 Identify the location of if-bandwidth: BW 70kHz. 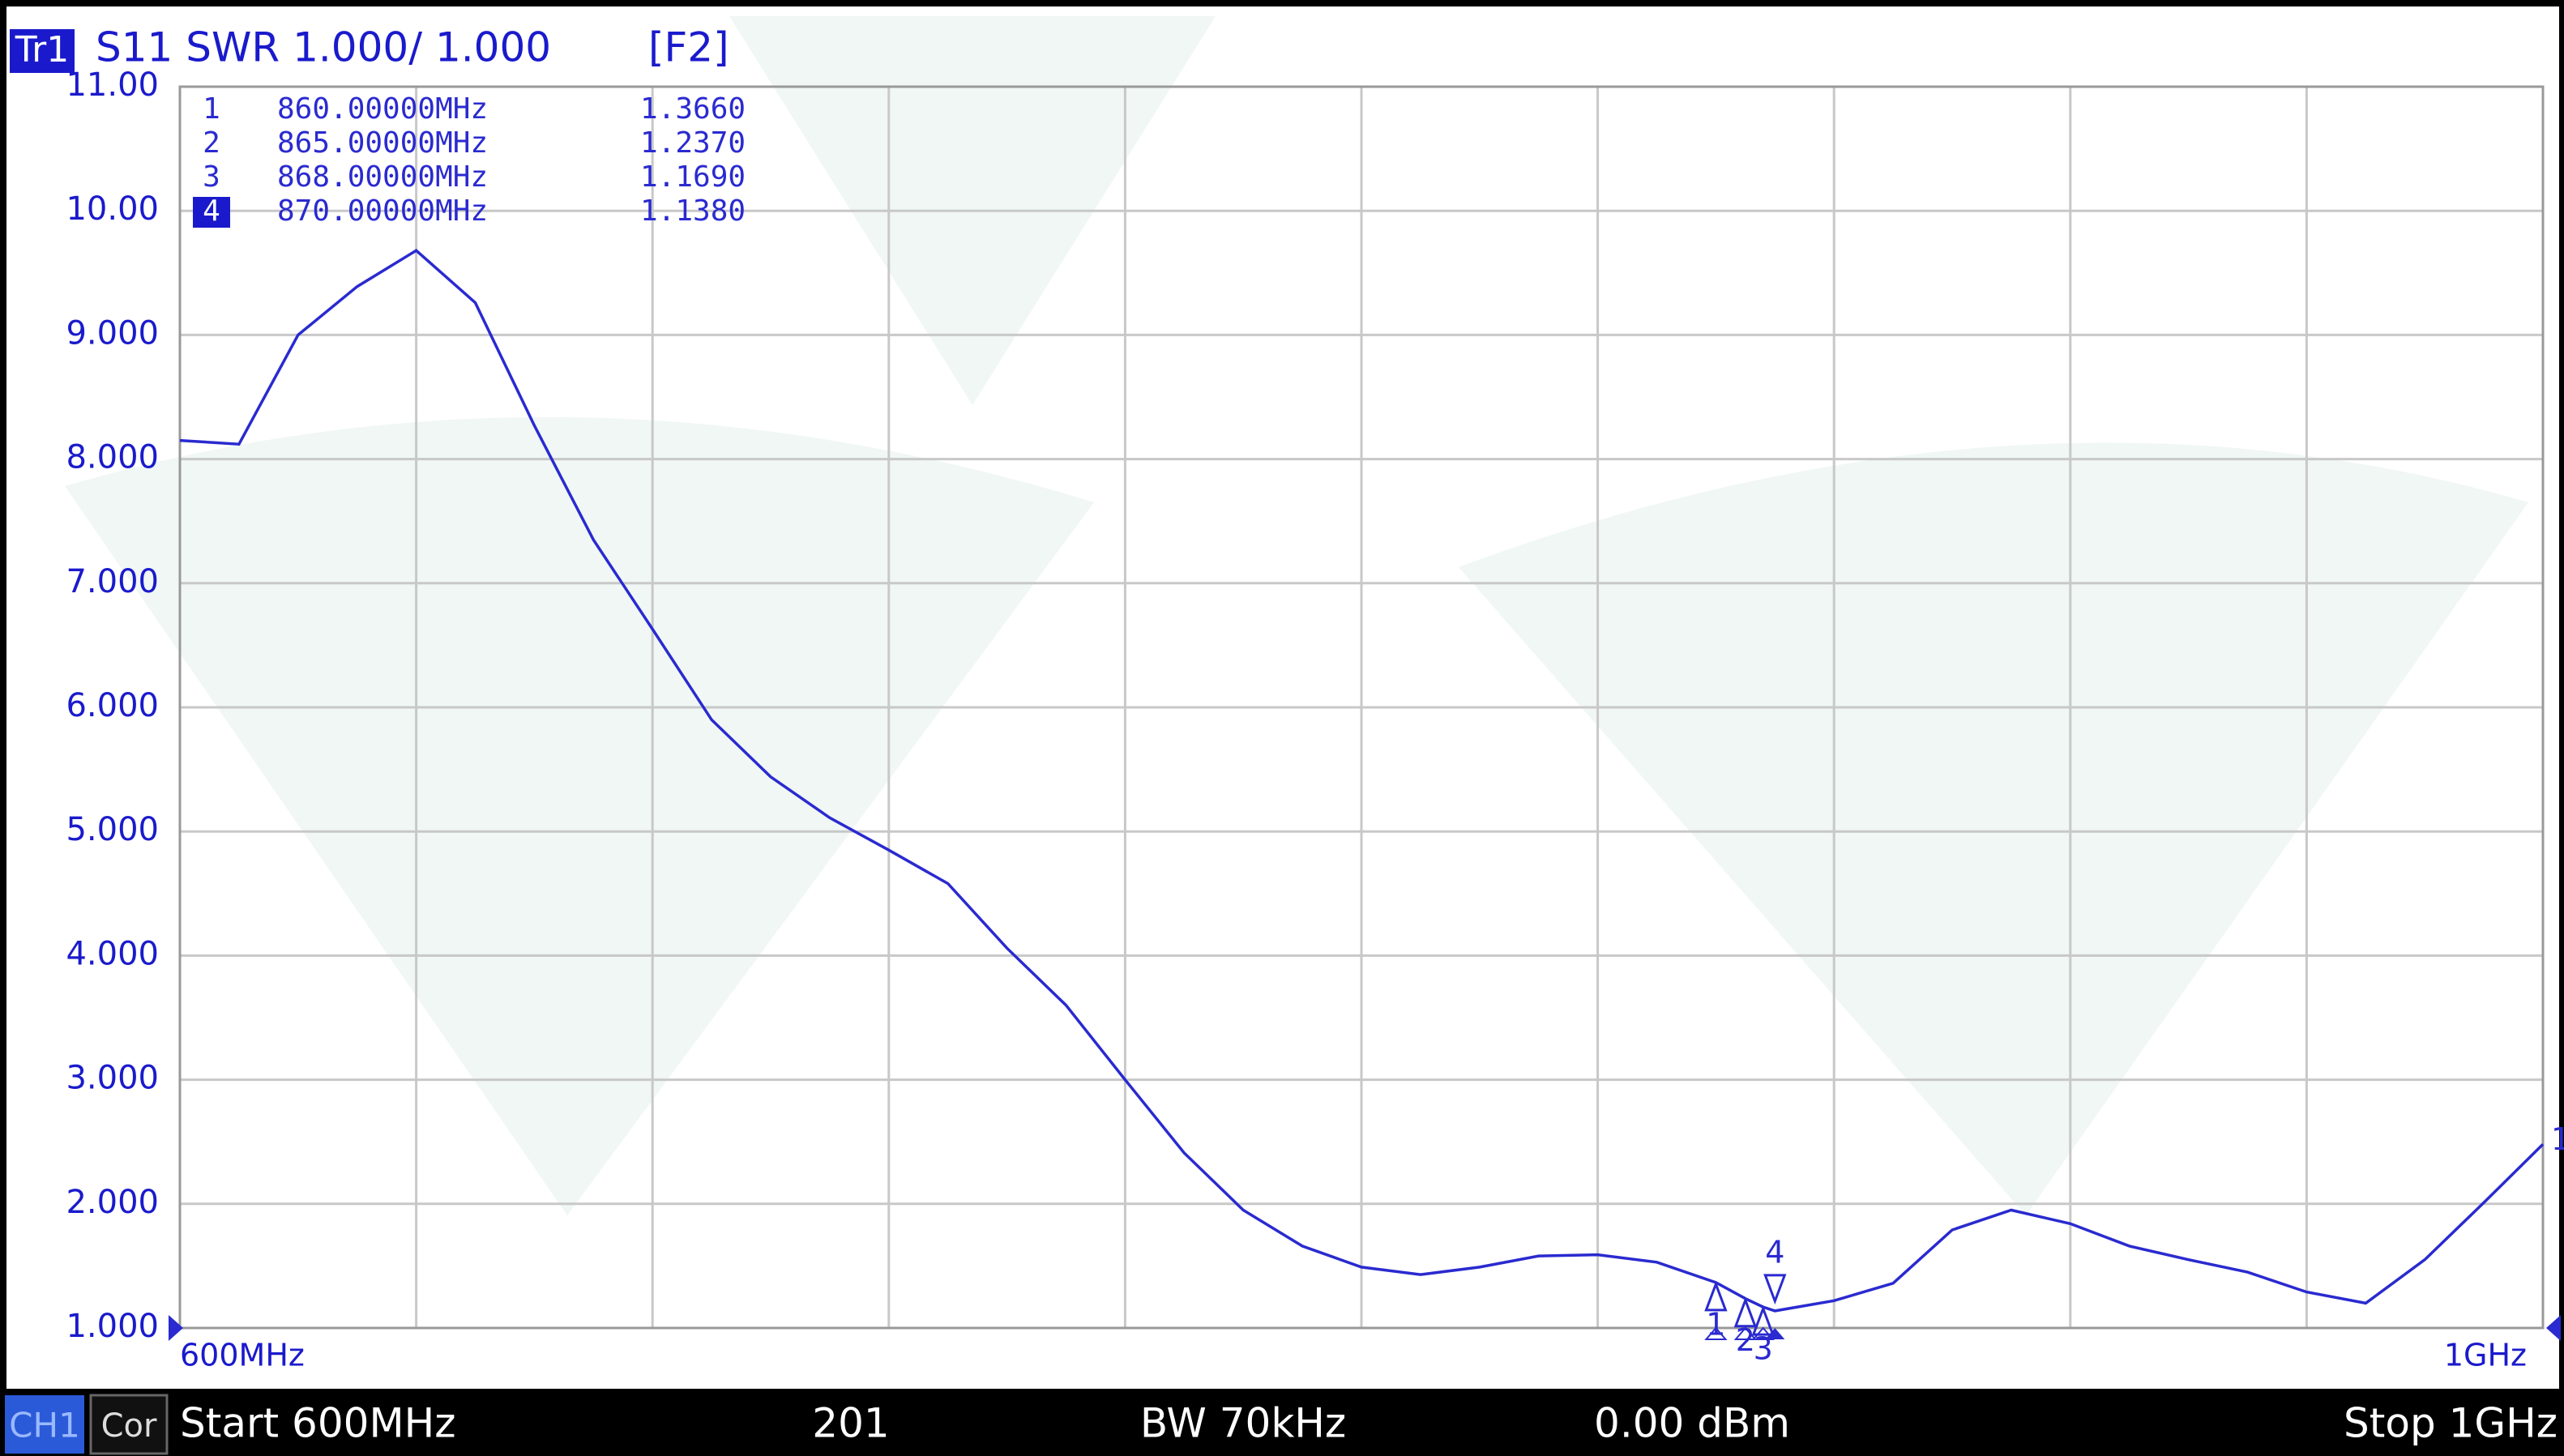
(1243, 1424).